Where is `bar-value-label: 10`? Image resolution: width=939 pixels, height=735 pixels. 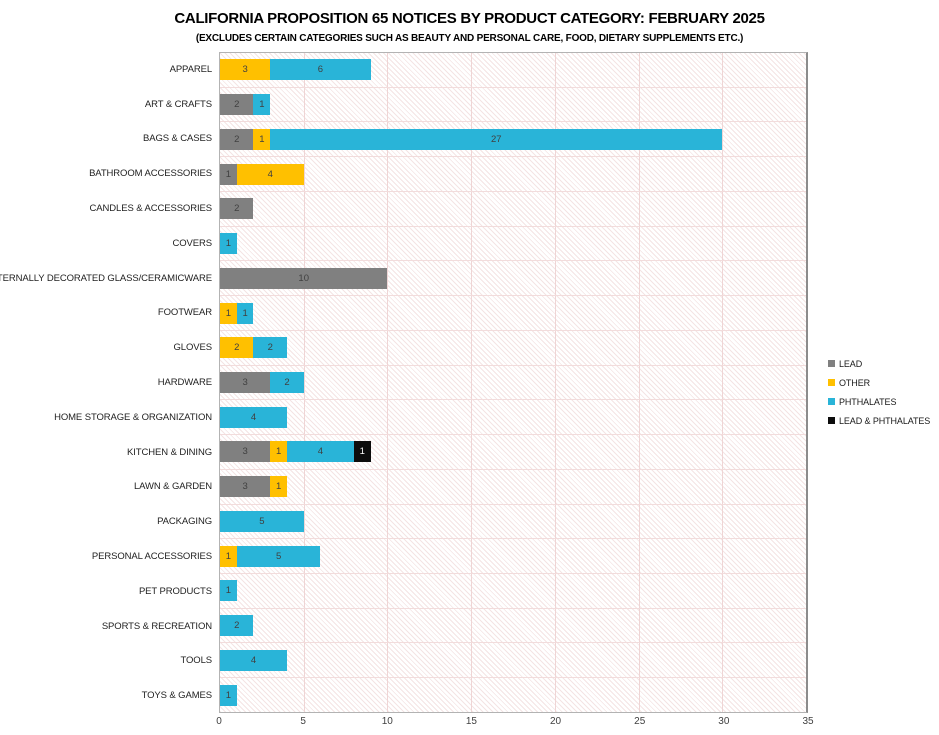
bar-value-label: 10 is located at coordinates (303, 278).